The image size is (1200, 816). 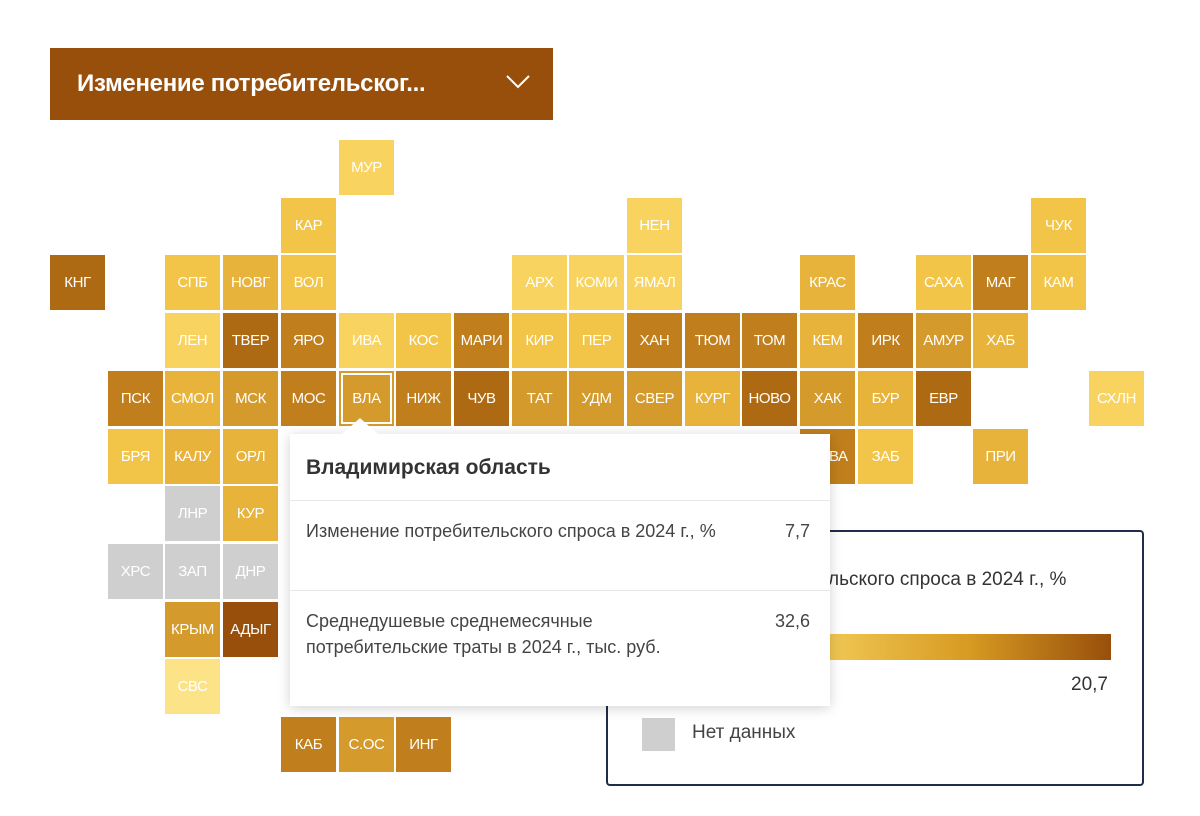 I want to click on region-tile-пск: ПСК, so click(x=135, y=398).